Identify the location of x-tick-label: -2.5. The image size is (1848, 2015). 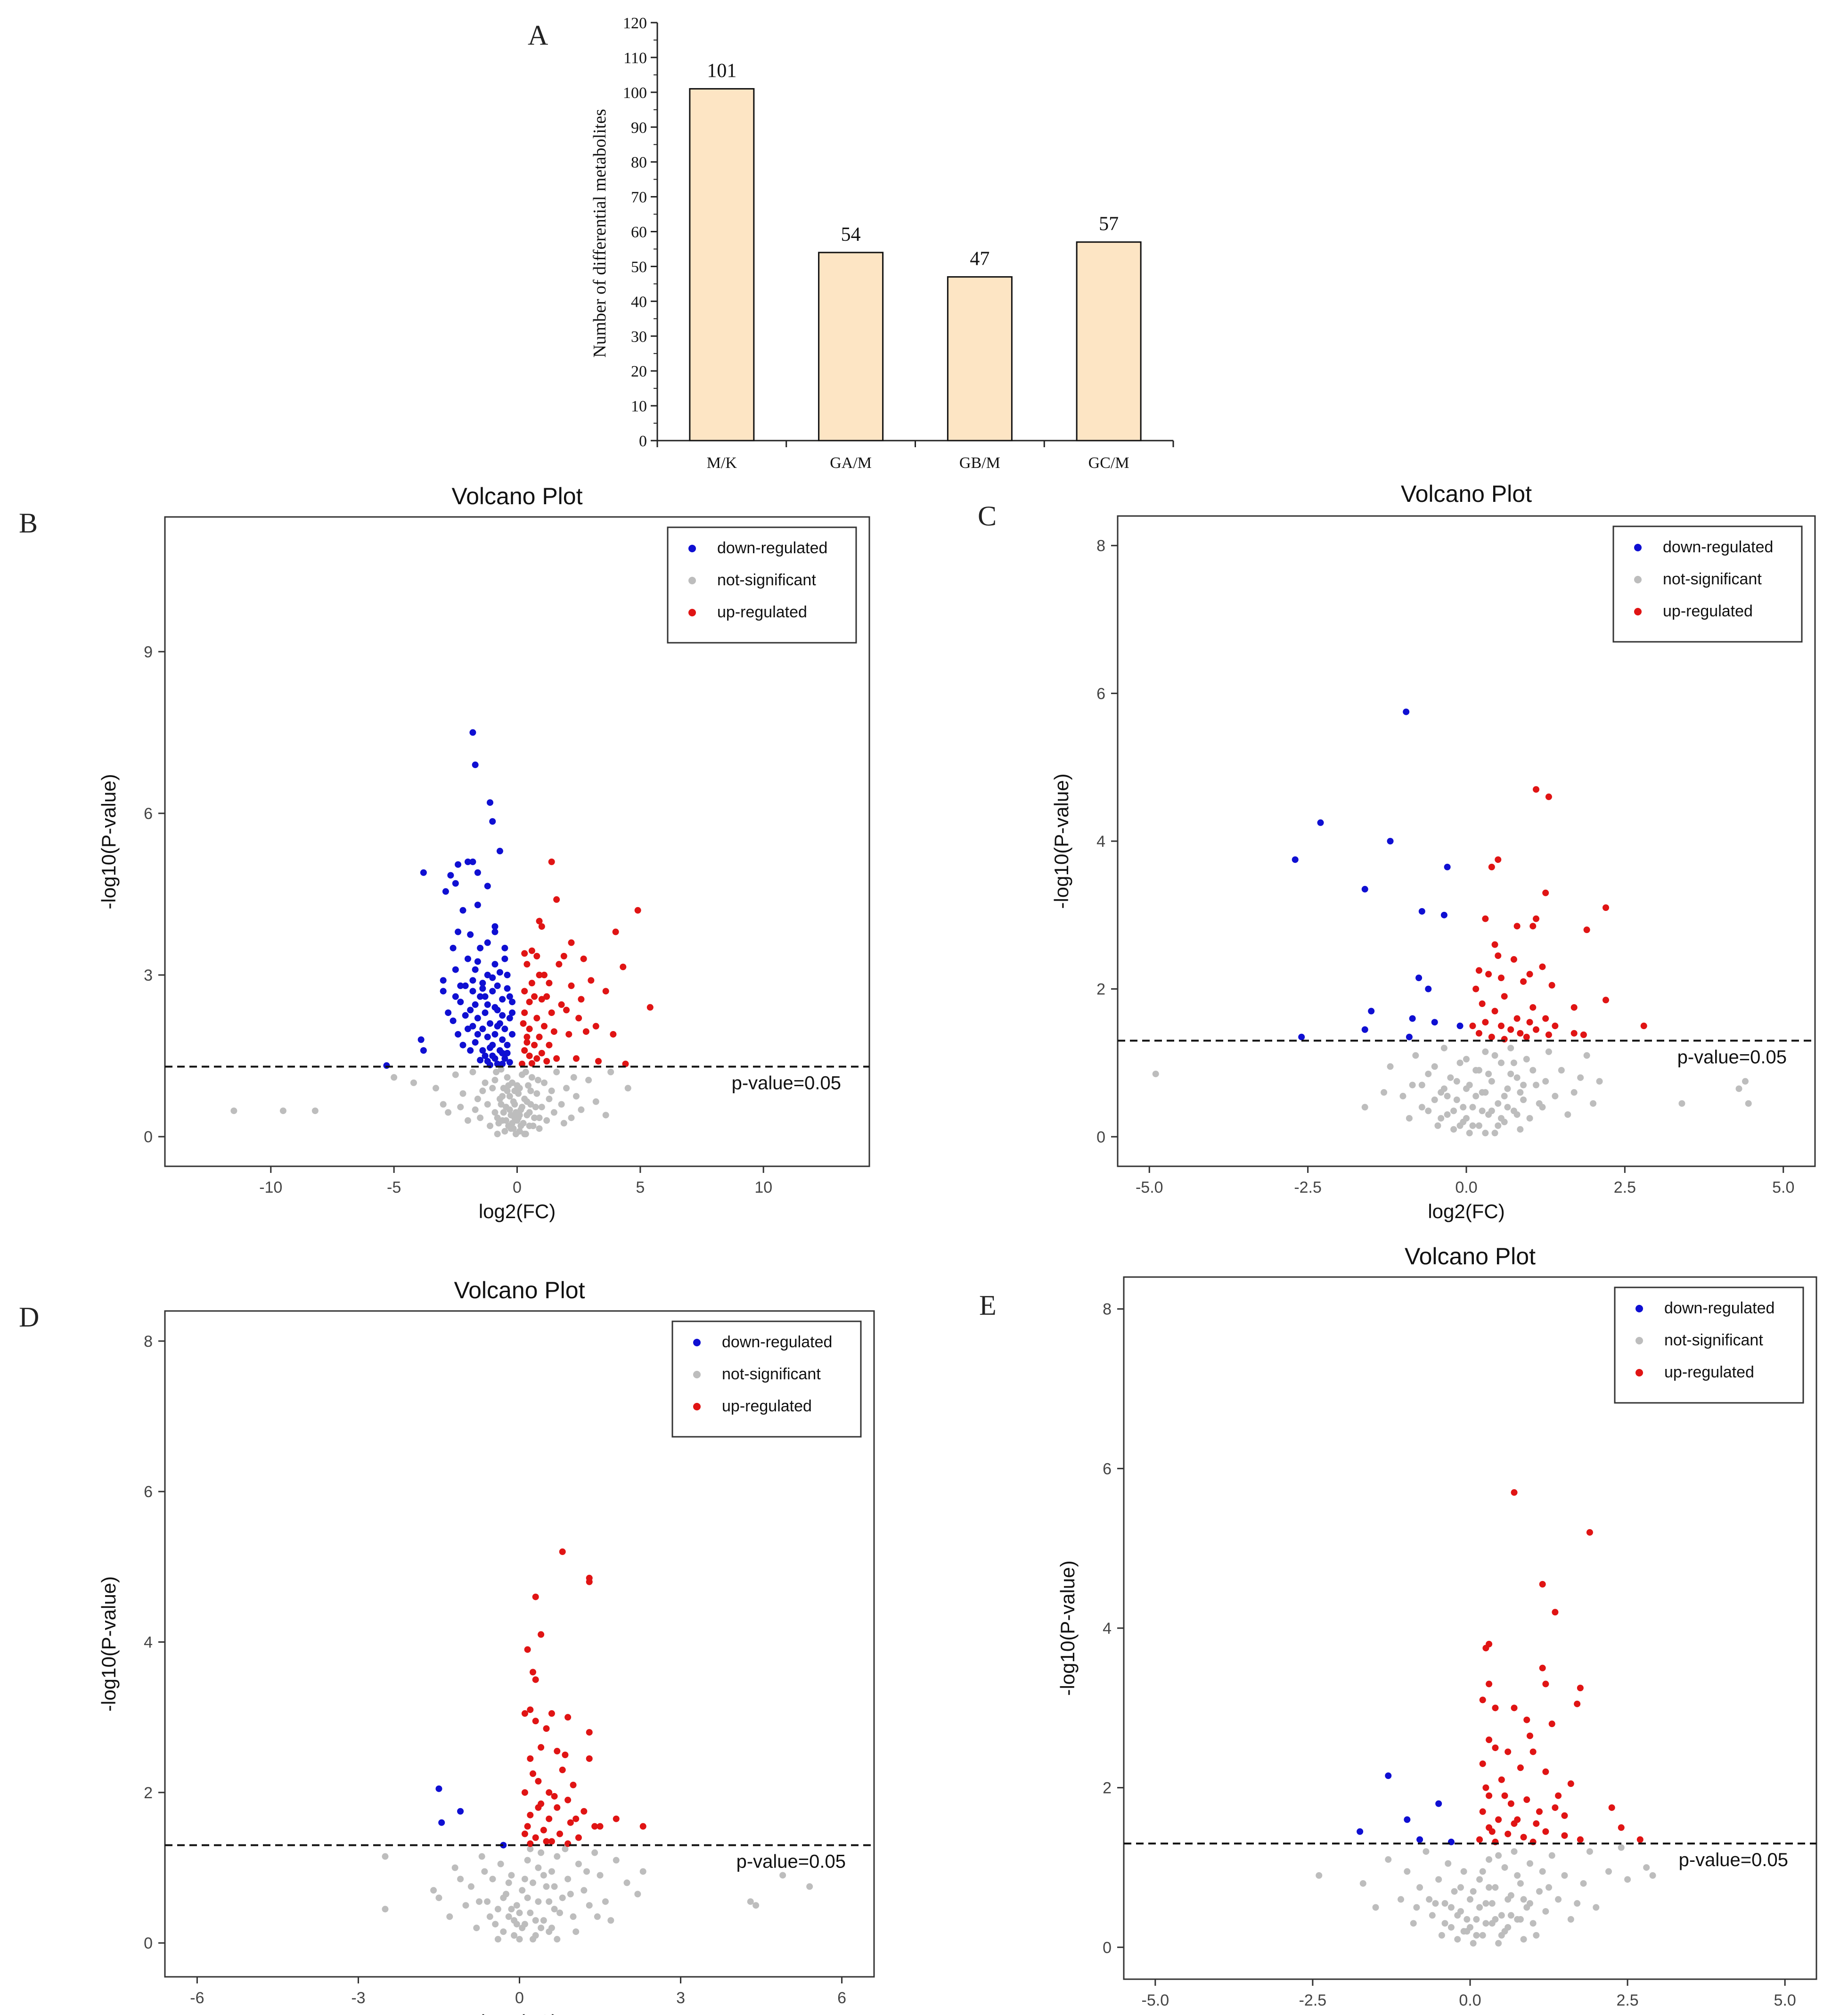
(1308, 1187).